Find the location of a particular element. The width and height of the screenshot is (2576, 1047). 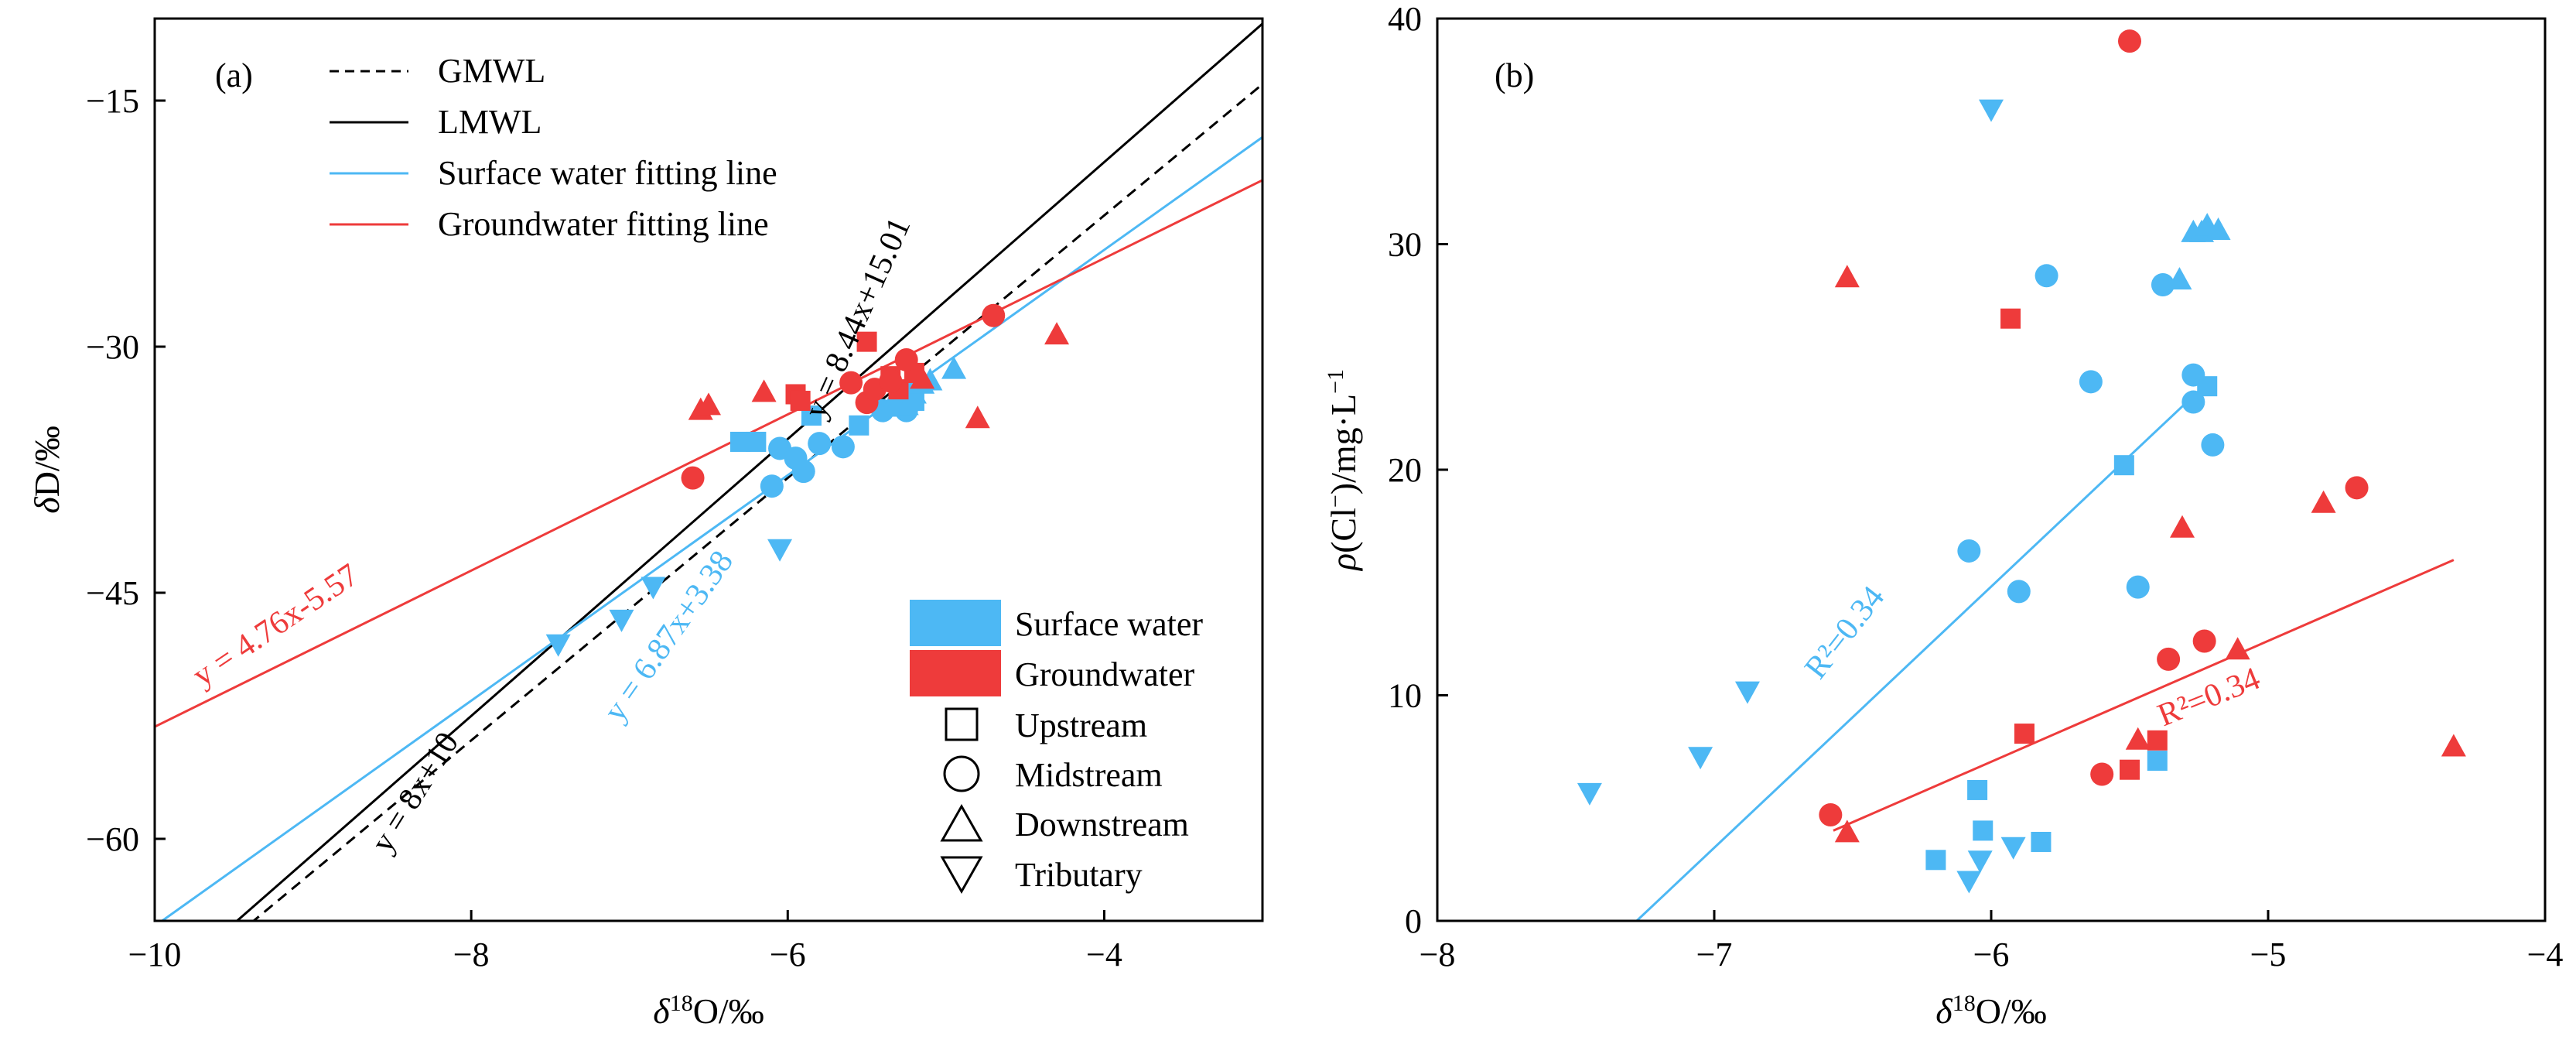

y-tick-label: −15 is located at coordinates (112, 101).